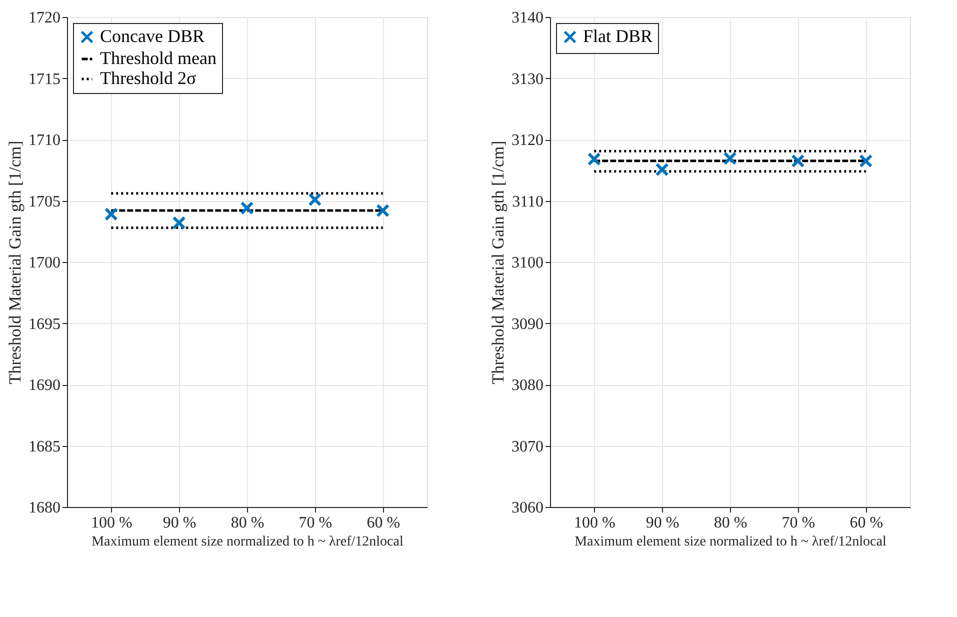 The height and width of the screenshot is (617, 957). What do you see at coordinates (528, 18) in the screenshot?
I see `y-tick-label: 3140` at bounding box center [528, 18].